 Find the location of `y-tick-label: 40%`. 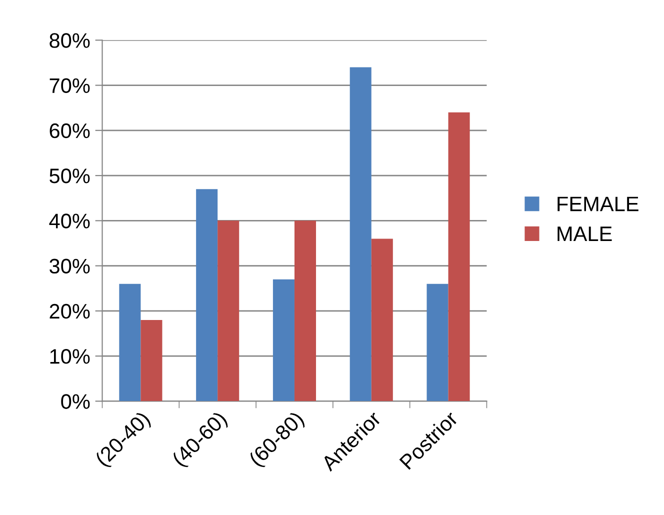

y-tick-label: 40% is located at coordinates (69, 221).